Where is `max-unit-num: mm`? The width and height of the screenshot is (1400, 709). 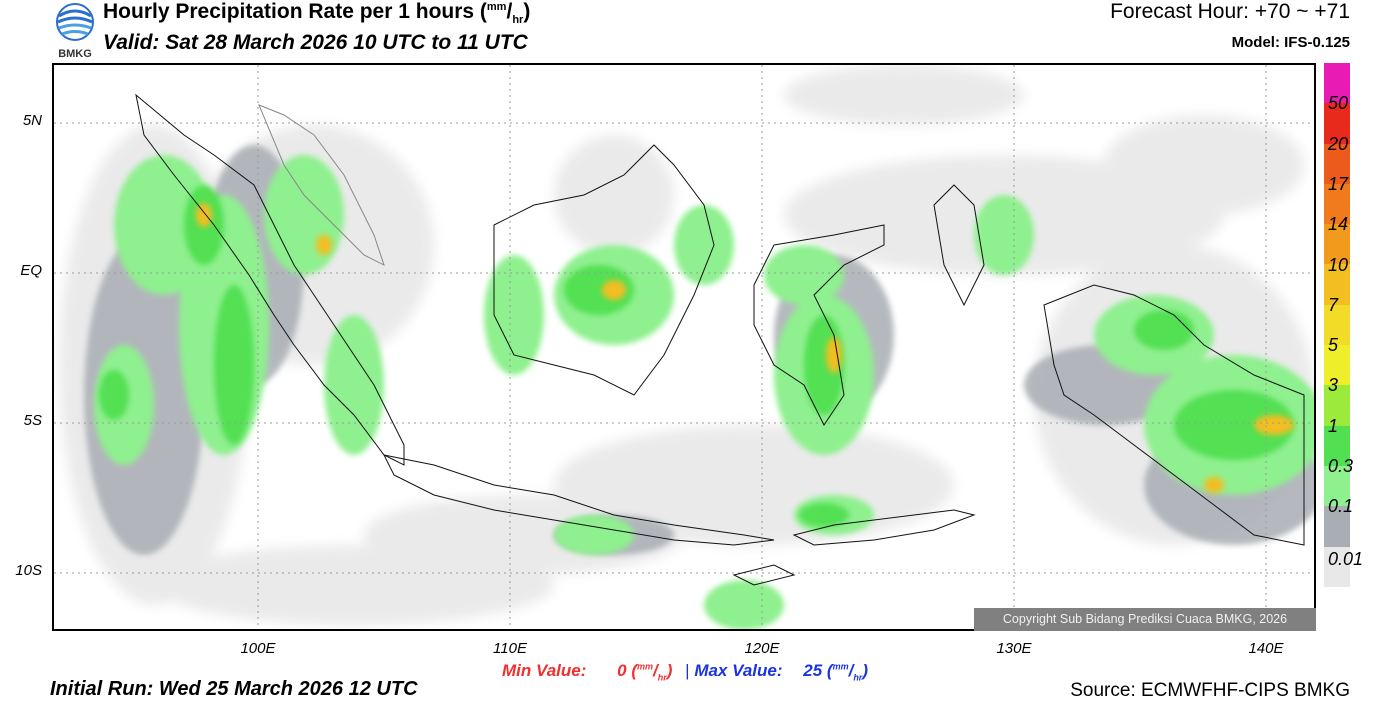
max-unit-num: mm is located at coordinates (840, 666).